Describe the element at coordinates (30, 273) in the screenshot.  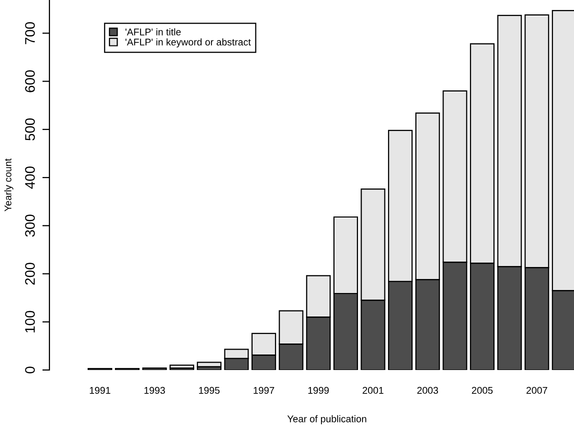
I see `y-tick-label: 200` at that location.